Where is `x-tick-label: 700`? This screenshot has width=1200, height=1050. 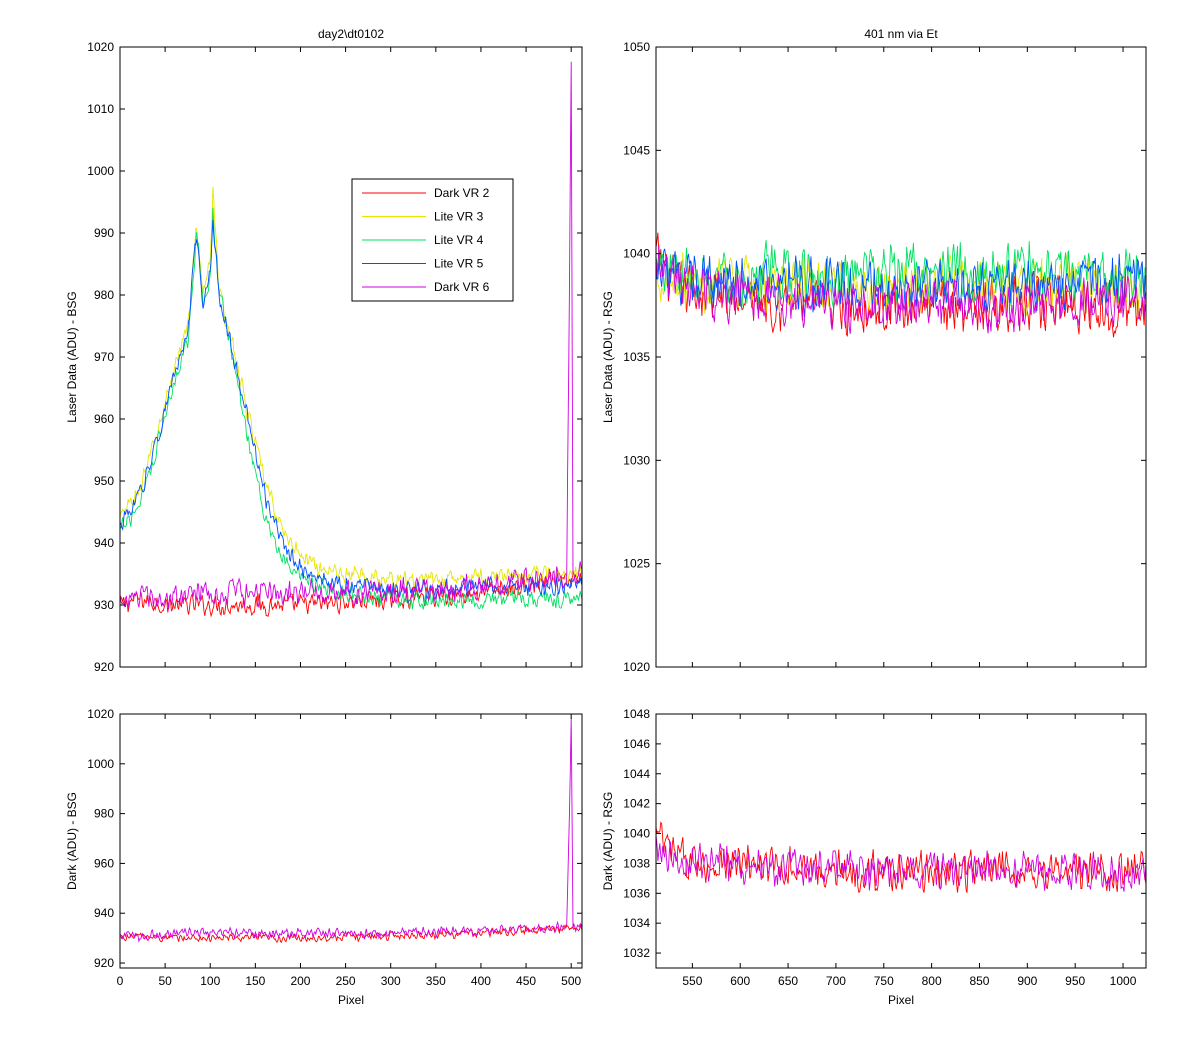 x-tick-label: 700 is located at coordinates (836, 981).